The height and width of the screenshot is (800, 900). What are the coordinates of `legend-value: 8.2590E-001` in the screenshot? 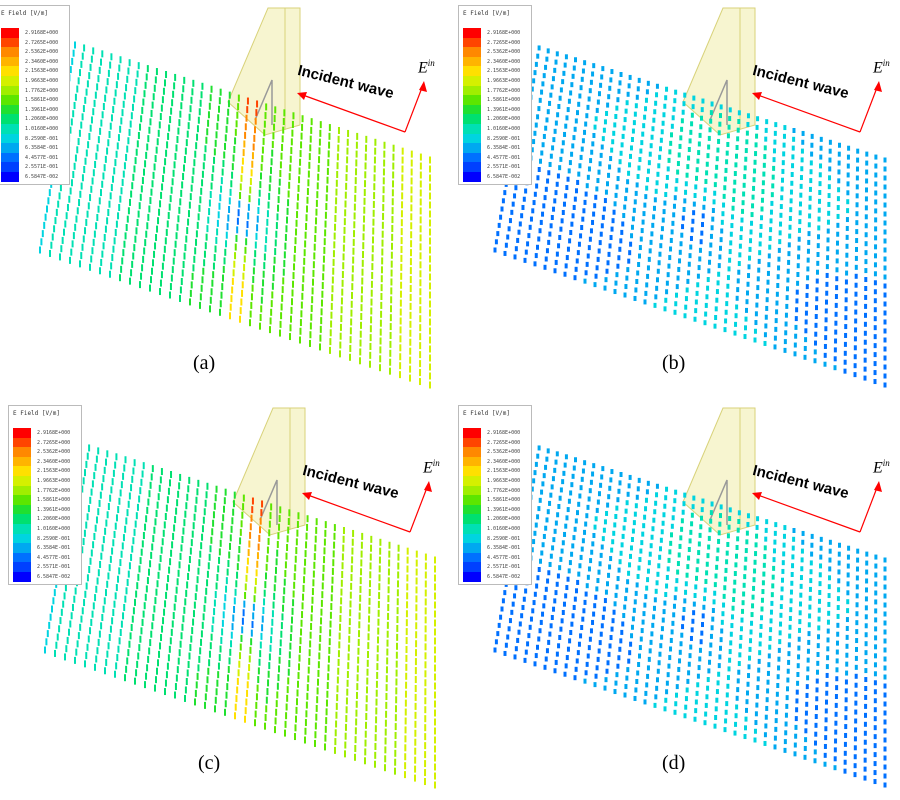 It's located at (504, 538).